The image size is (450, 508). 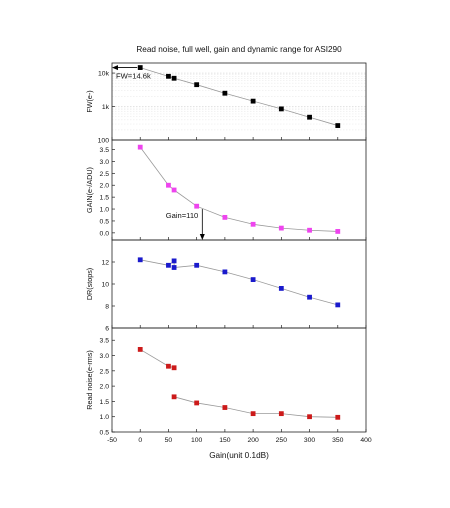 I want to click on rn-y-tick-label: 2.0, so click(x=105, y=387).